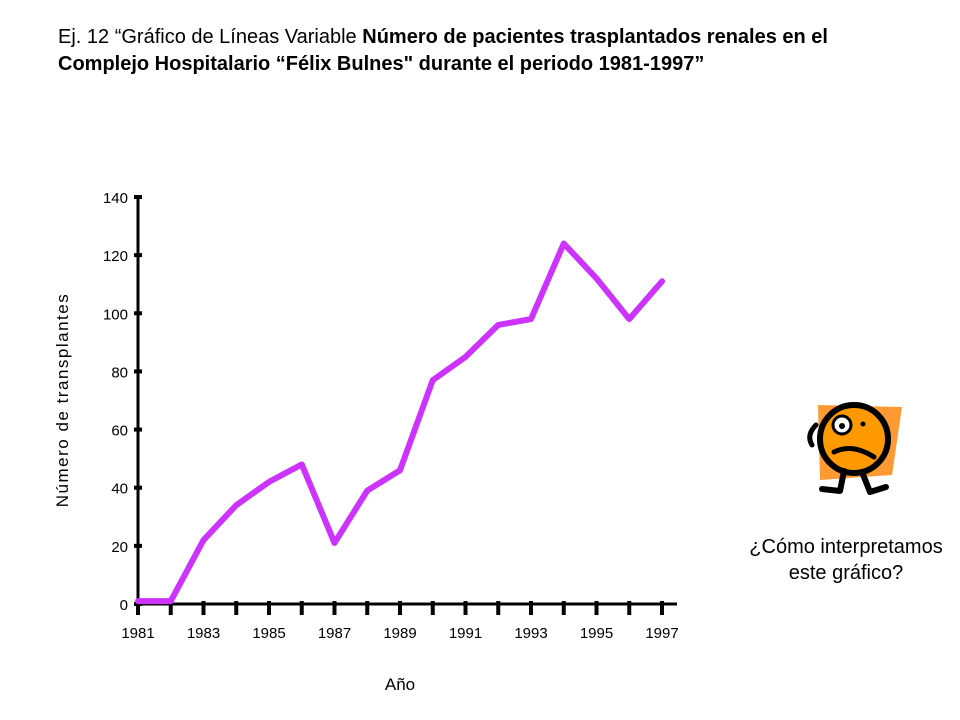 The image size is (960, 720). I want to click on x-tick-label: 1987, so click(334, 633).